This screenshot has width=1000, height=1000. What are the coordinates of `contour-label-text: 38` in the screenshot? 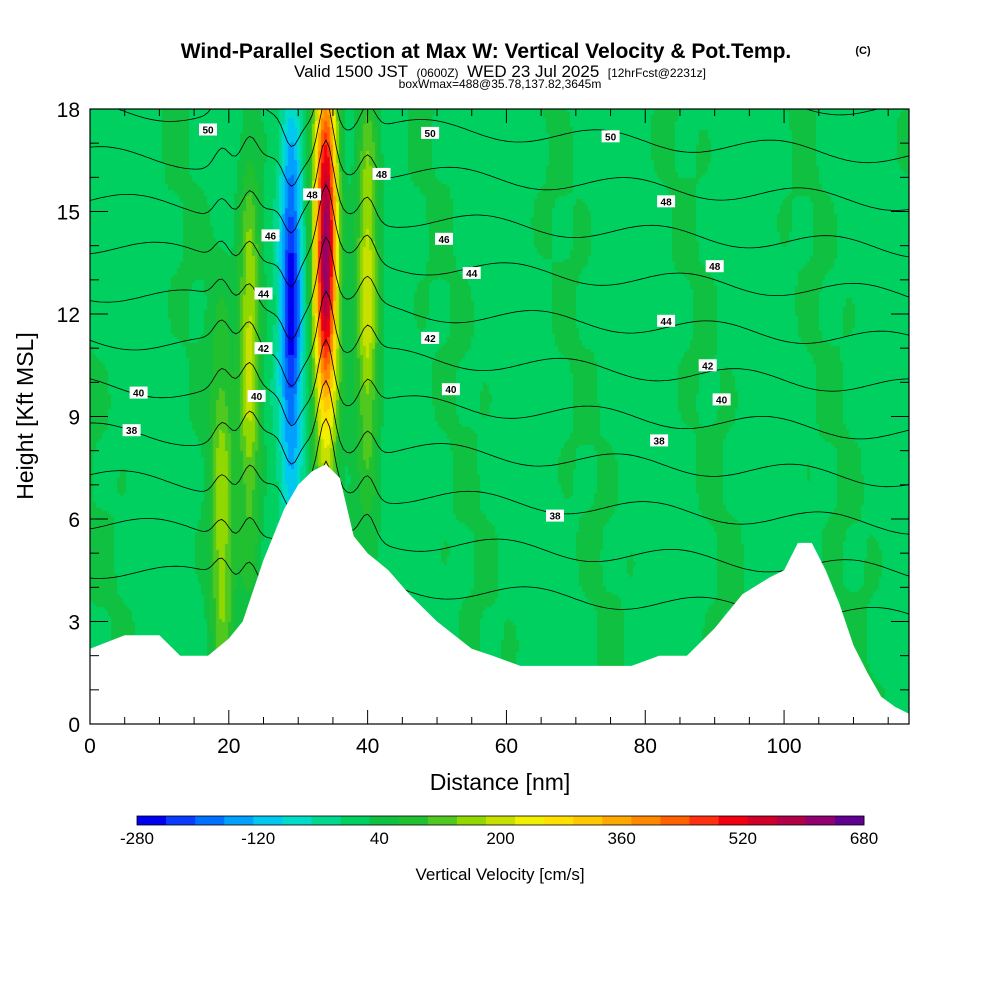 It's located at (132, 431).